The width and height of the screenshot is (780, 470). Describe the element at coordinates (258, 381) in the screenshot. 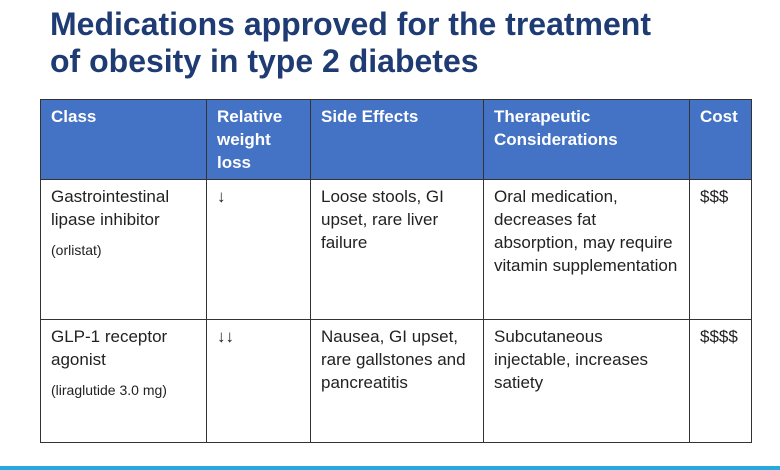

I see `weight-loss-arrow: ↓↓` at that location.